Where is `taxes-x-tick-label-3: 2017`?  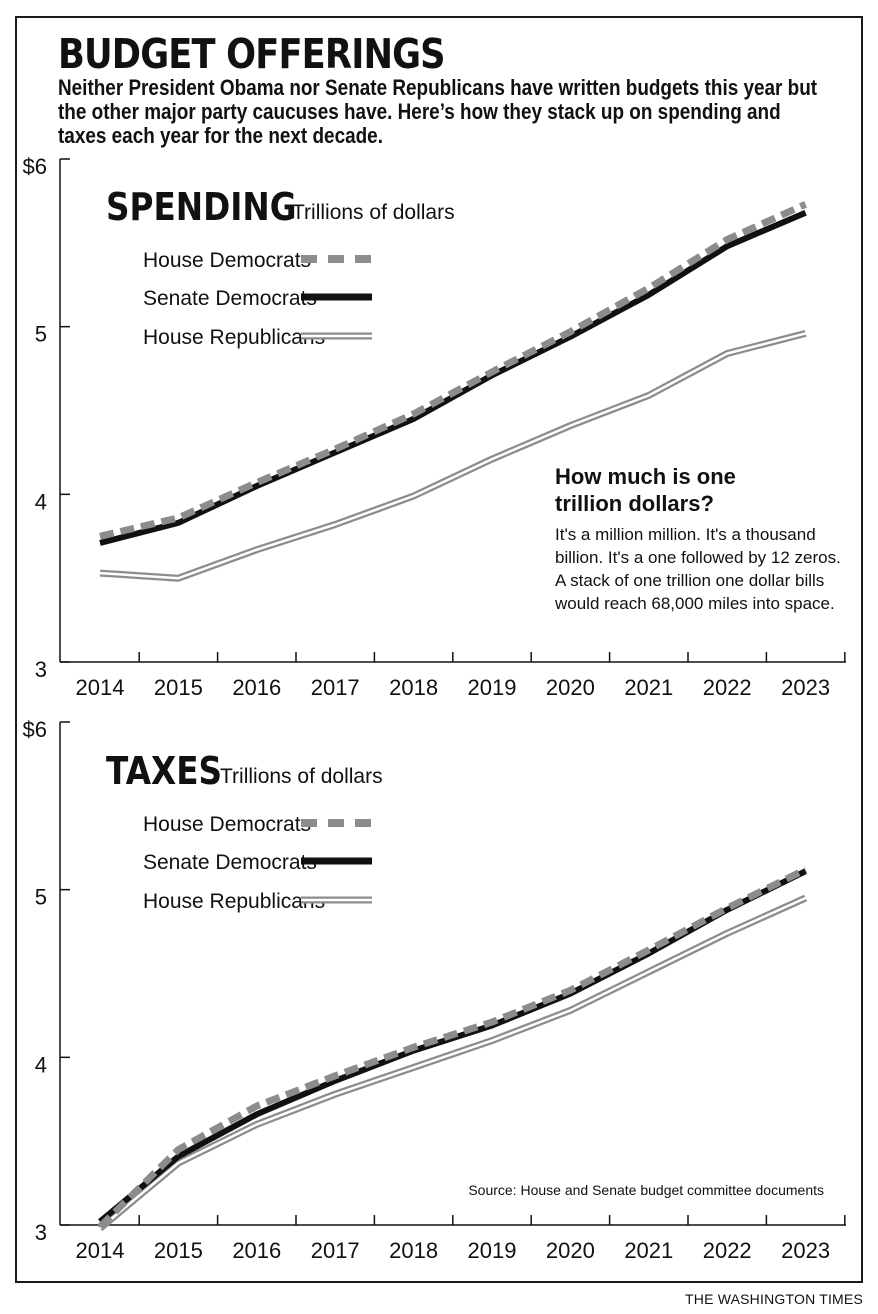
taxes-x-tick-label-3: 2017 is located at coordinates (335, 1250).